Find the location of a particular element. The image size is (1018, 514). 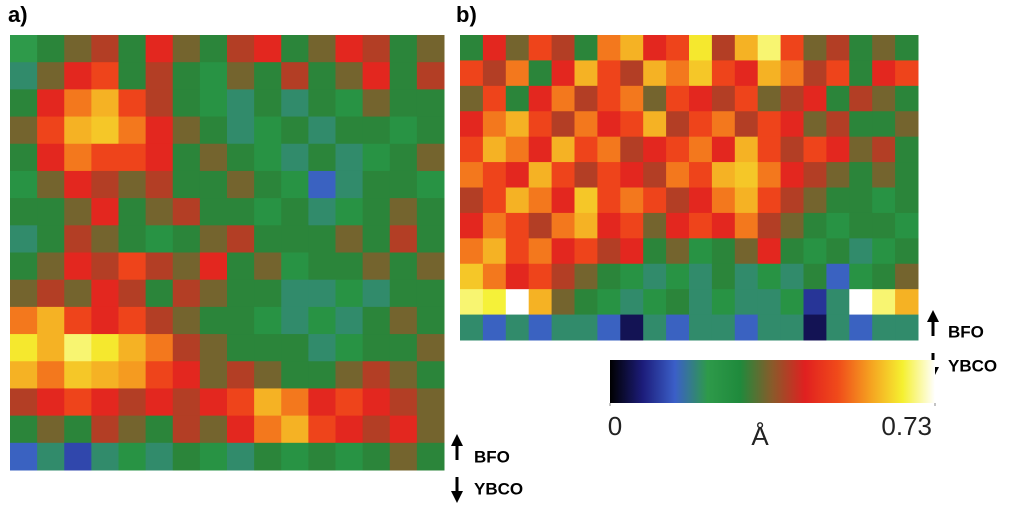

colorbar-tick-label: 0.73 is located at coordinates (906, 426).